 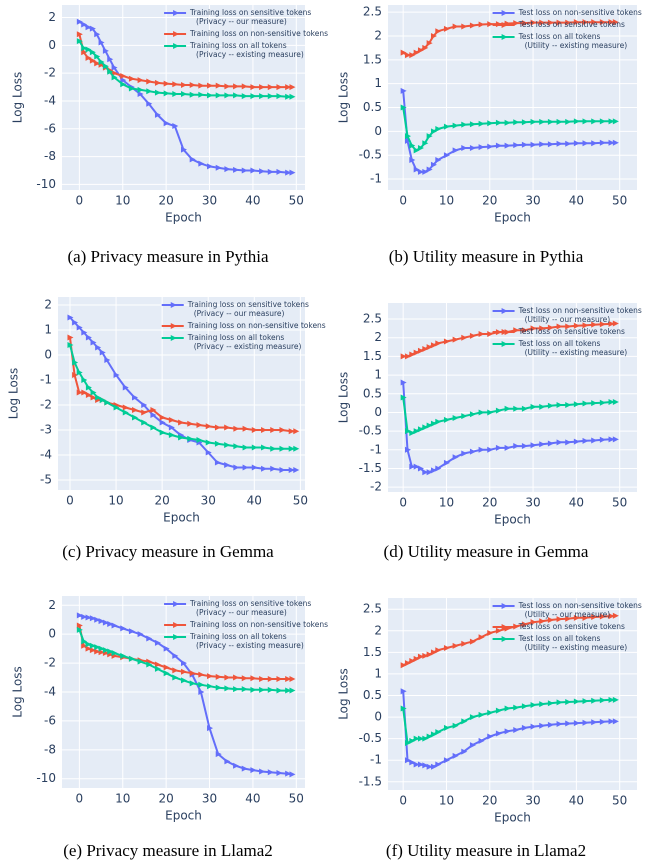 What do you see at coordinates (176, 637) in the screenshot?
I see `legend-marker` at bounding box center [176, 637].